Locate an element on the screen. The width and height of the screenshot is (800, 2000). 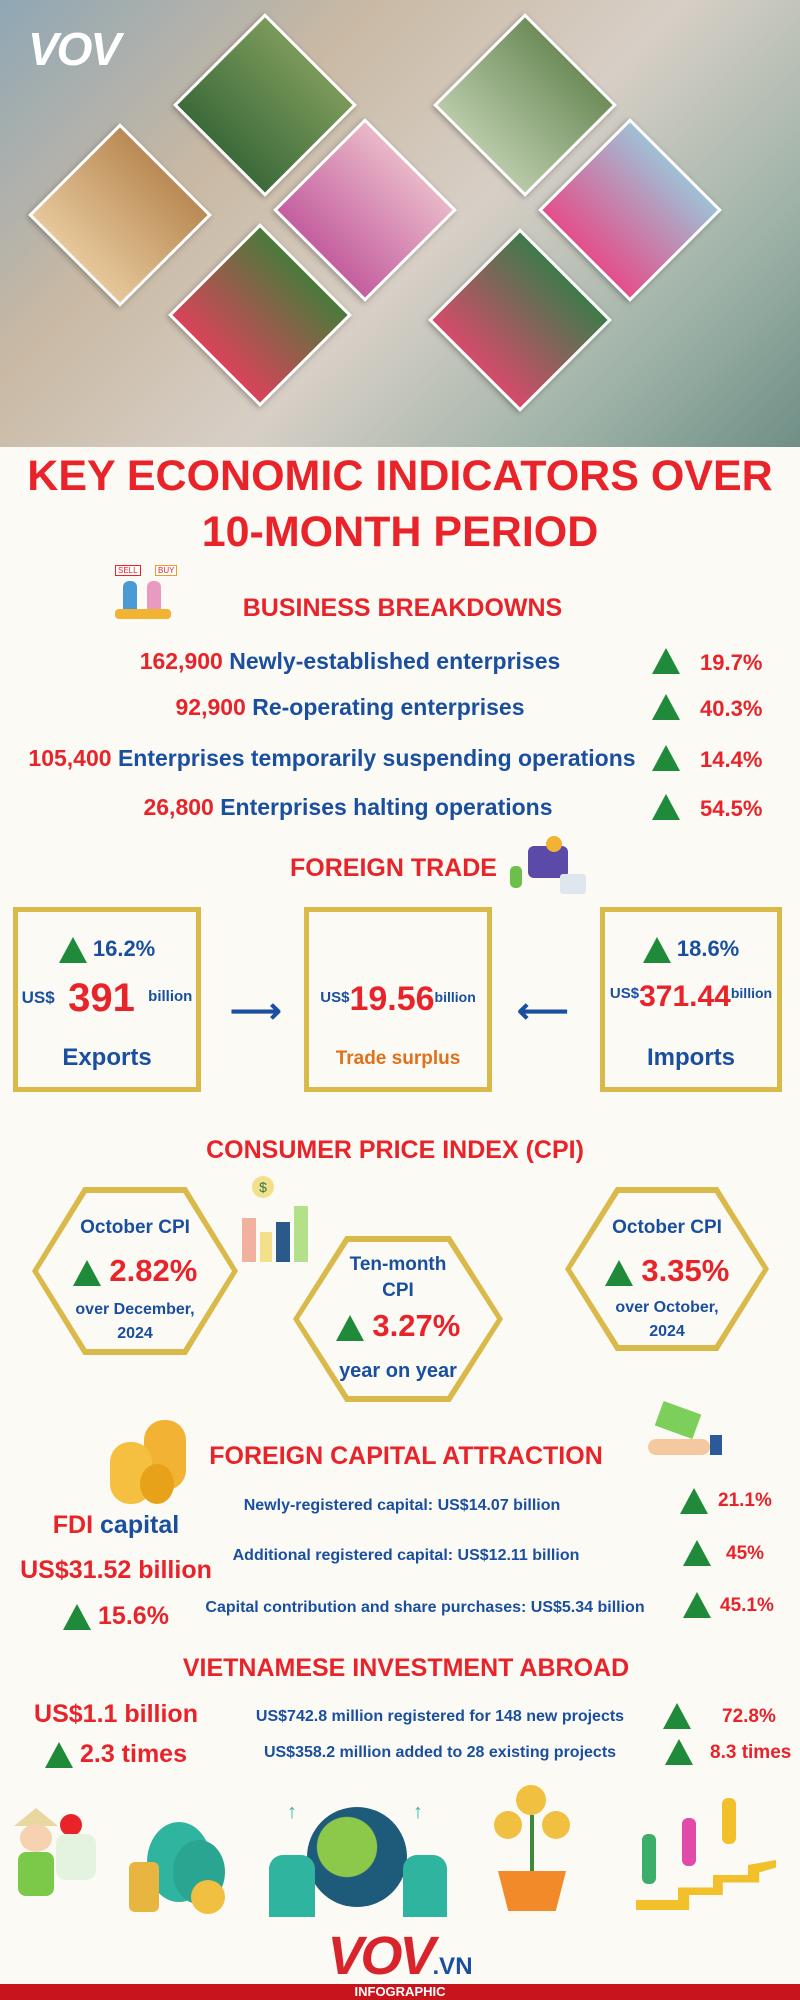
photo-woodwork is located at coordinates (120, 215).